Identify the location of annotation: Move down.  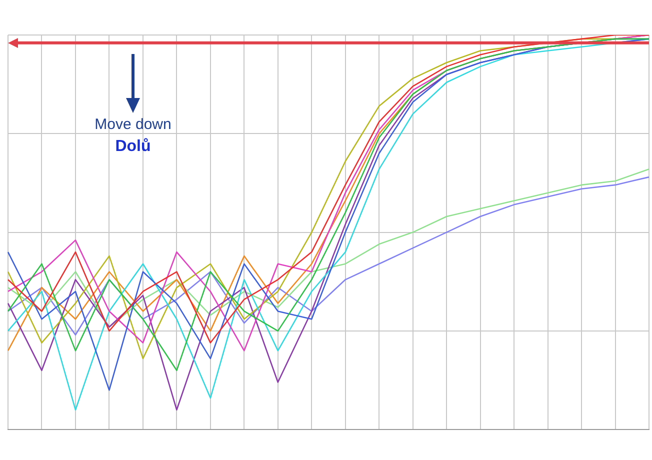
(133, 124).